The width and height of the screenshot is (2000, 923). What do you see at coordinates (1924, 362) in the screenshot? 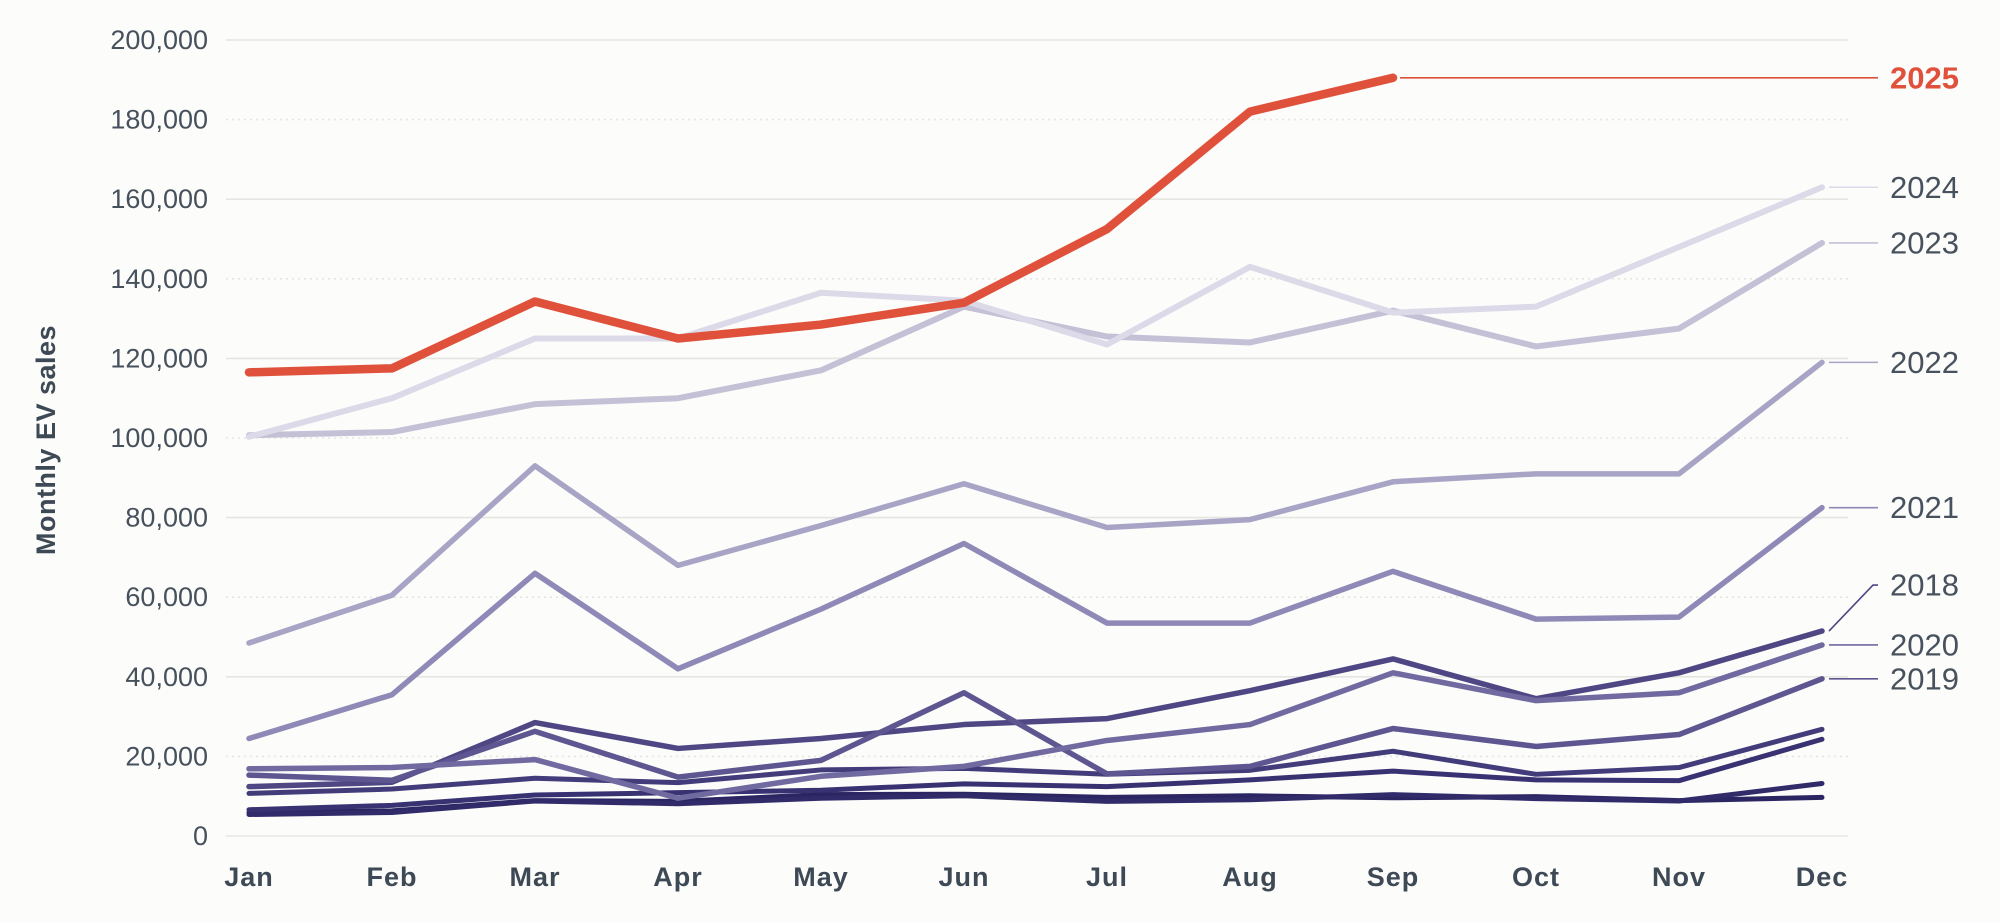
I see `series-label-2022: 2022` at bounding box center [1924, 362].